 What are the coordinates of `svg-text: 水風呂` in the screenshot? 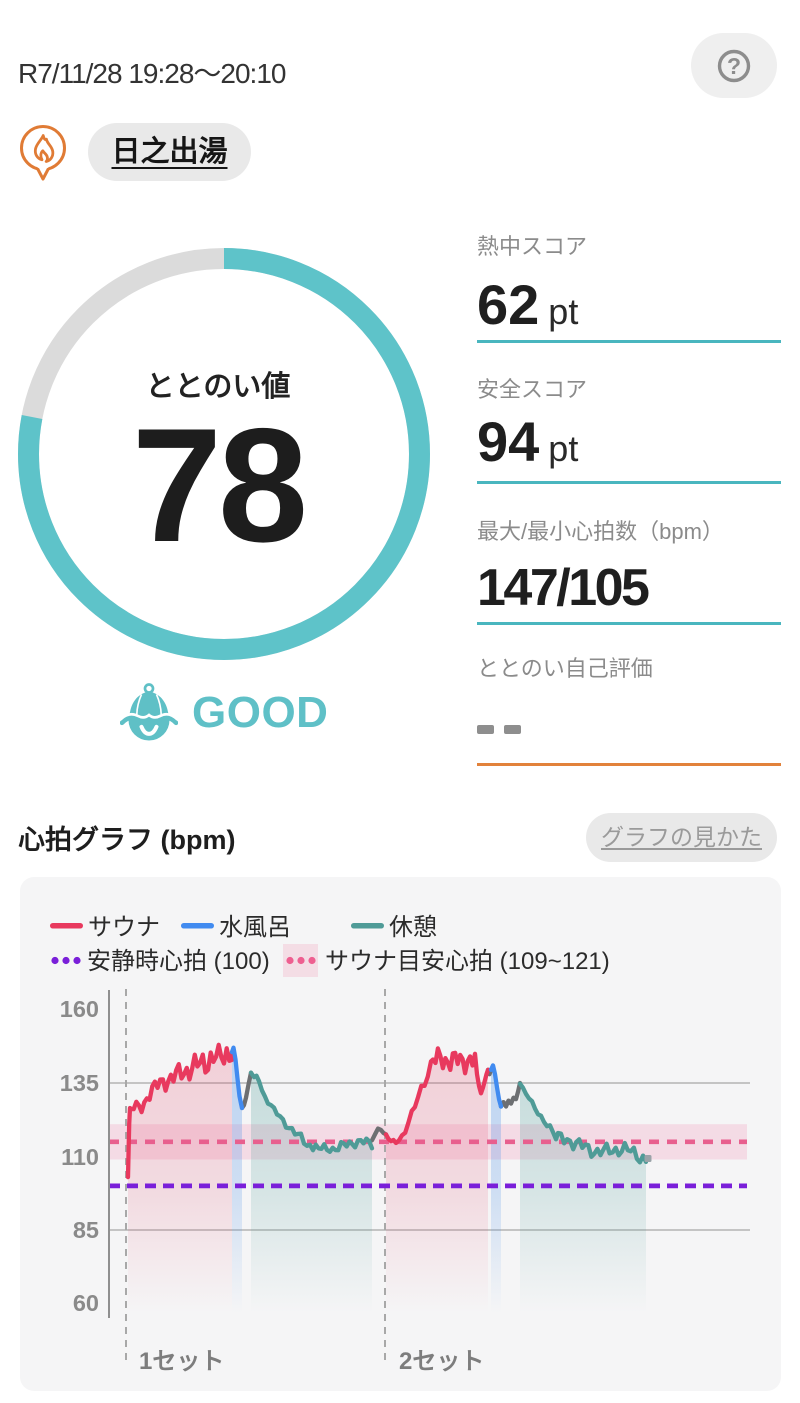 It's located at (255, 927).